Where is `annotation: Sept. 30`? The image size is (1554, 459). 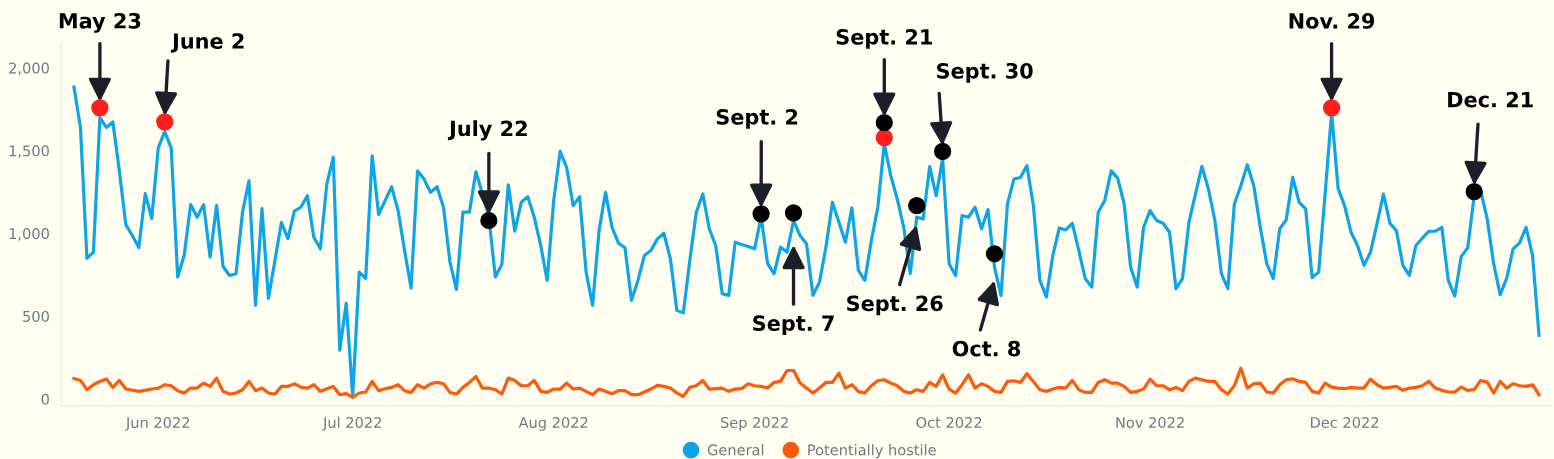 annotation: Sept. 30 is located at coordinates (985, 72).